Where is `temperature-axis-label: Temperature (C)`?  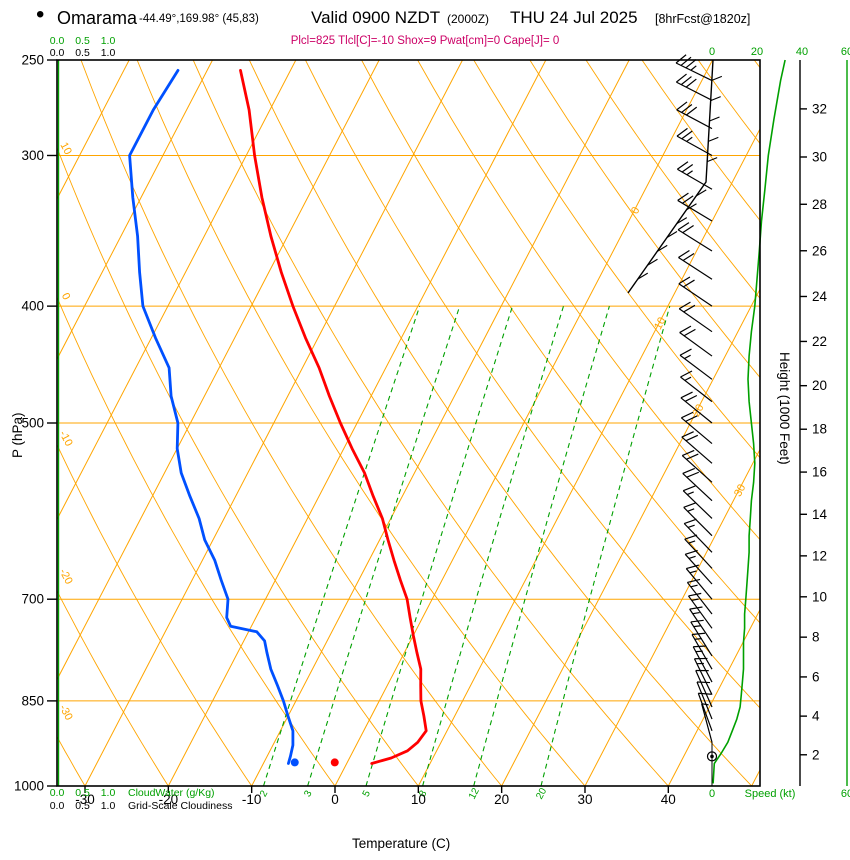 temperature-axis-label: Temperature (C) is located at coordinates (401, 843).